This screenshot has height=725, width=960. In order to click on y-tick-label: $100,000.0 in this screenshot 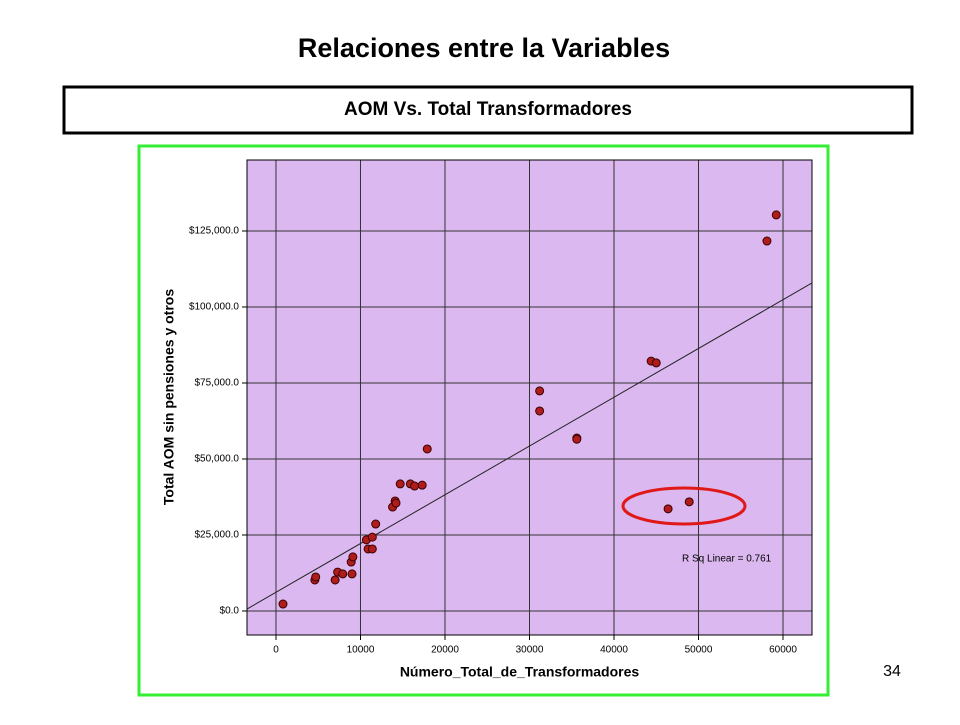, I will do `click(214, 307)`.